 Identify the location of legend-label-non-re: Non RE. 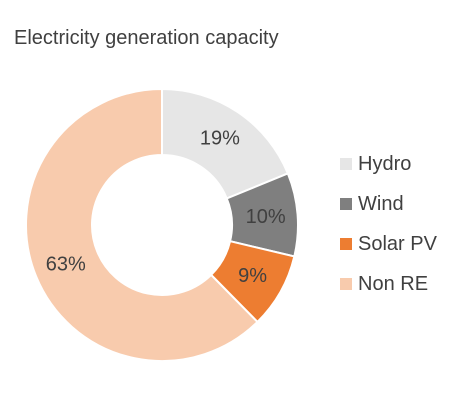
(393, 283).